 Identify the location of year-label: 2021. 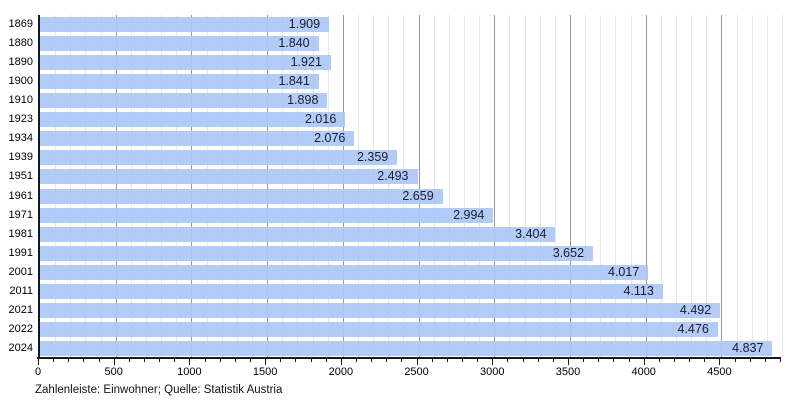
(20, 309).